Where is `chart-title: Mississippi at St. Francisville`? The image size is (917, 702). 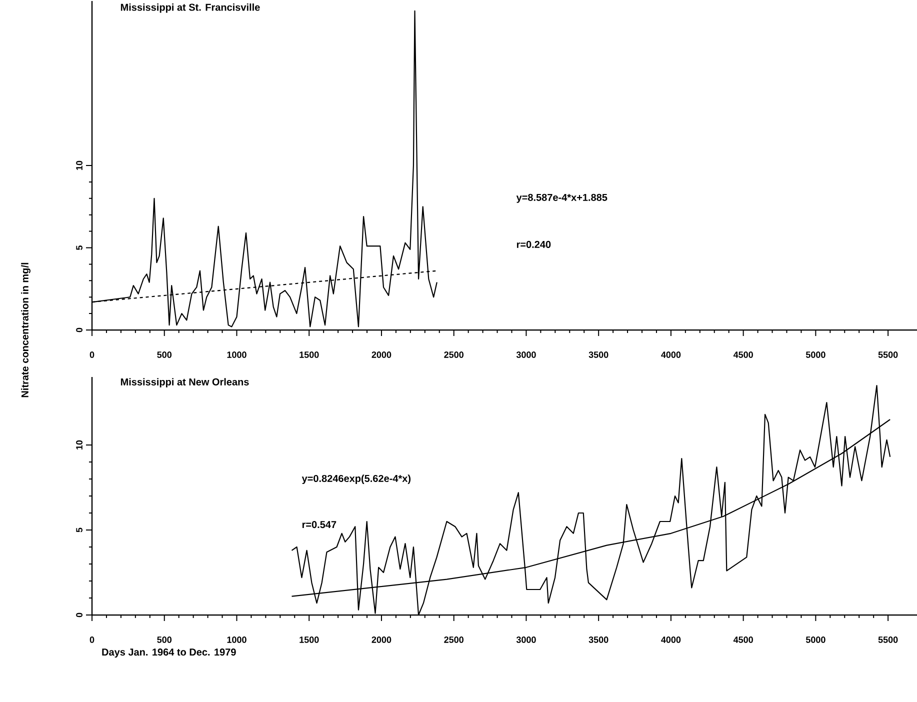
chart-title: Mississippi at St. Francisville is located at coordinates (190, 8).